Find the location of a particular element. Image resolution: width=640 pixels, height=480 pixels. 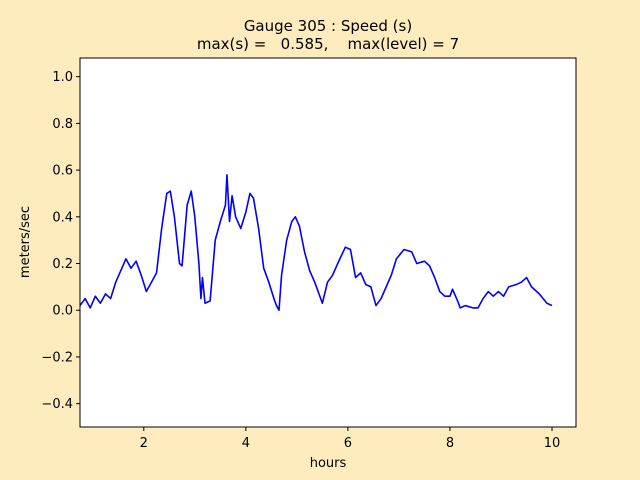

y-tick-label: 0.2 is located at coordinates (62, 264).